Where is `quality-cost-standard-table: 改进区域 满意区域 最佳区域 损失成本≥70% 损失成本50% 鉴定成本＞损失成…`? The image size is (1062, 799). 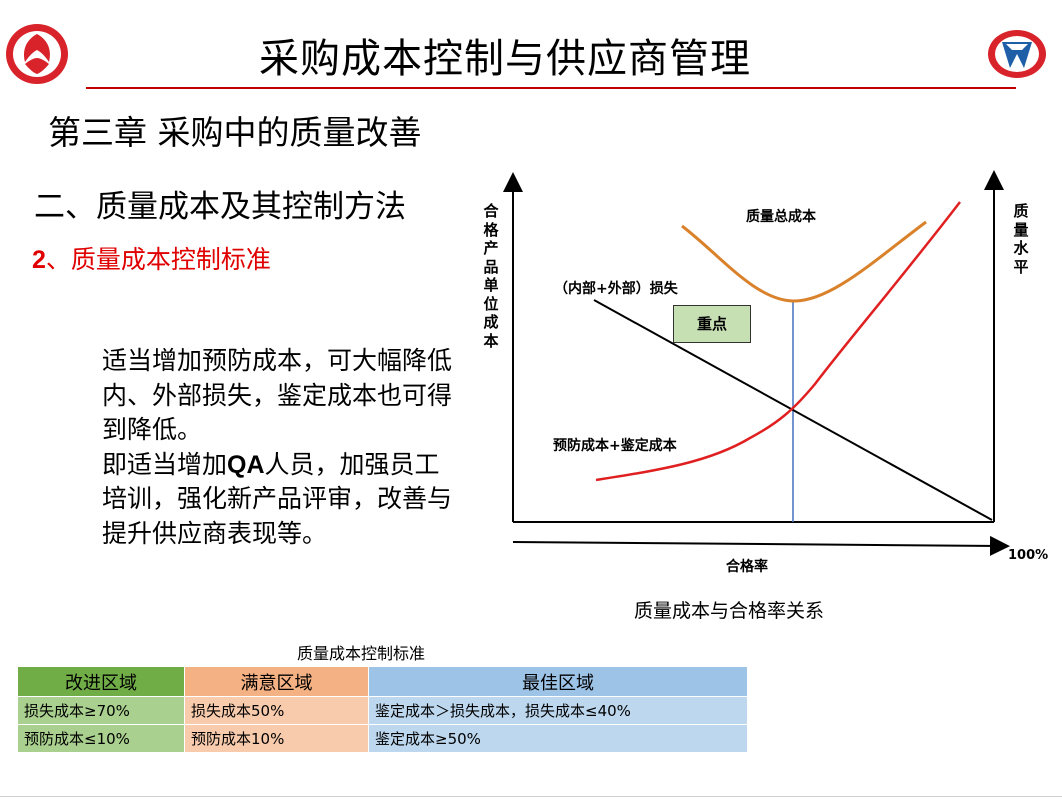
quality-cost-standard-table: 改进区域 满意区域 最佳区域 损失成本≥70% 损失成本50% 鉴定成本＞损失成… is located at coordinates (382, 709).